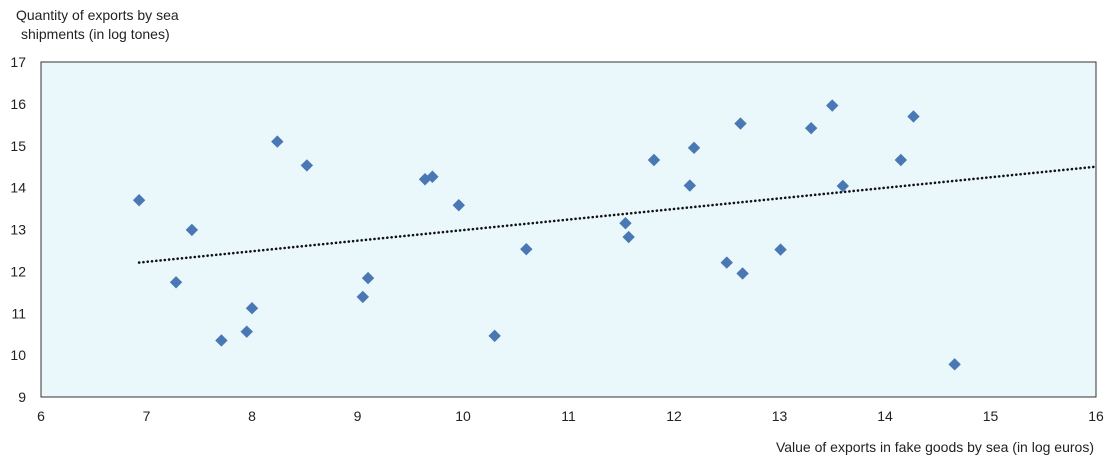  What do you see at coordinates (18, 62) in the screenshot?
I see `y-tick-label: 17` at bounding box center [18, 62].